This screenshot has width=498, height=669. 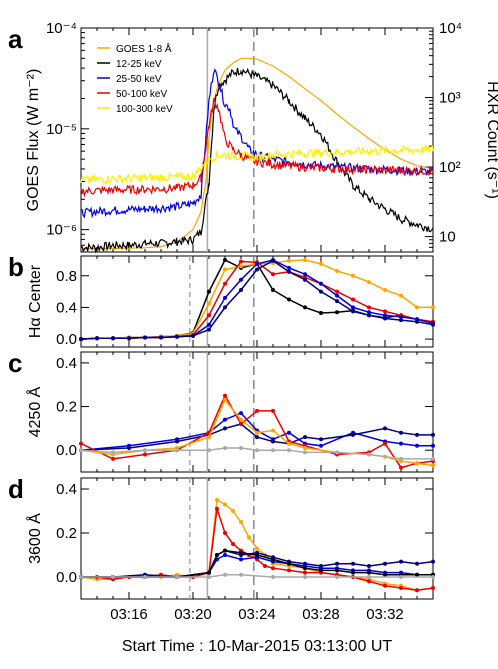 I want to click on y-axis-label: Hα Center, so click(x=35, y=301).